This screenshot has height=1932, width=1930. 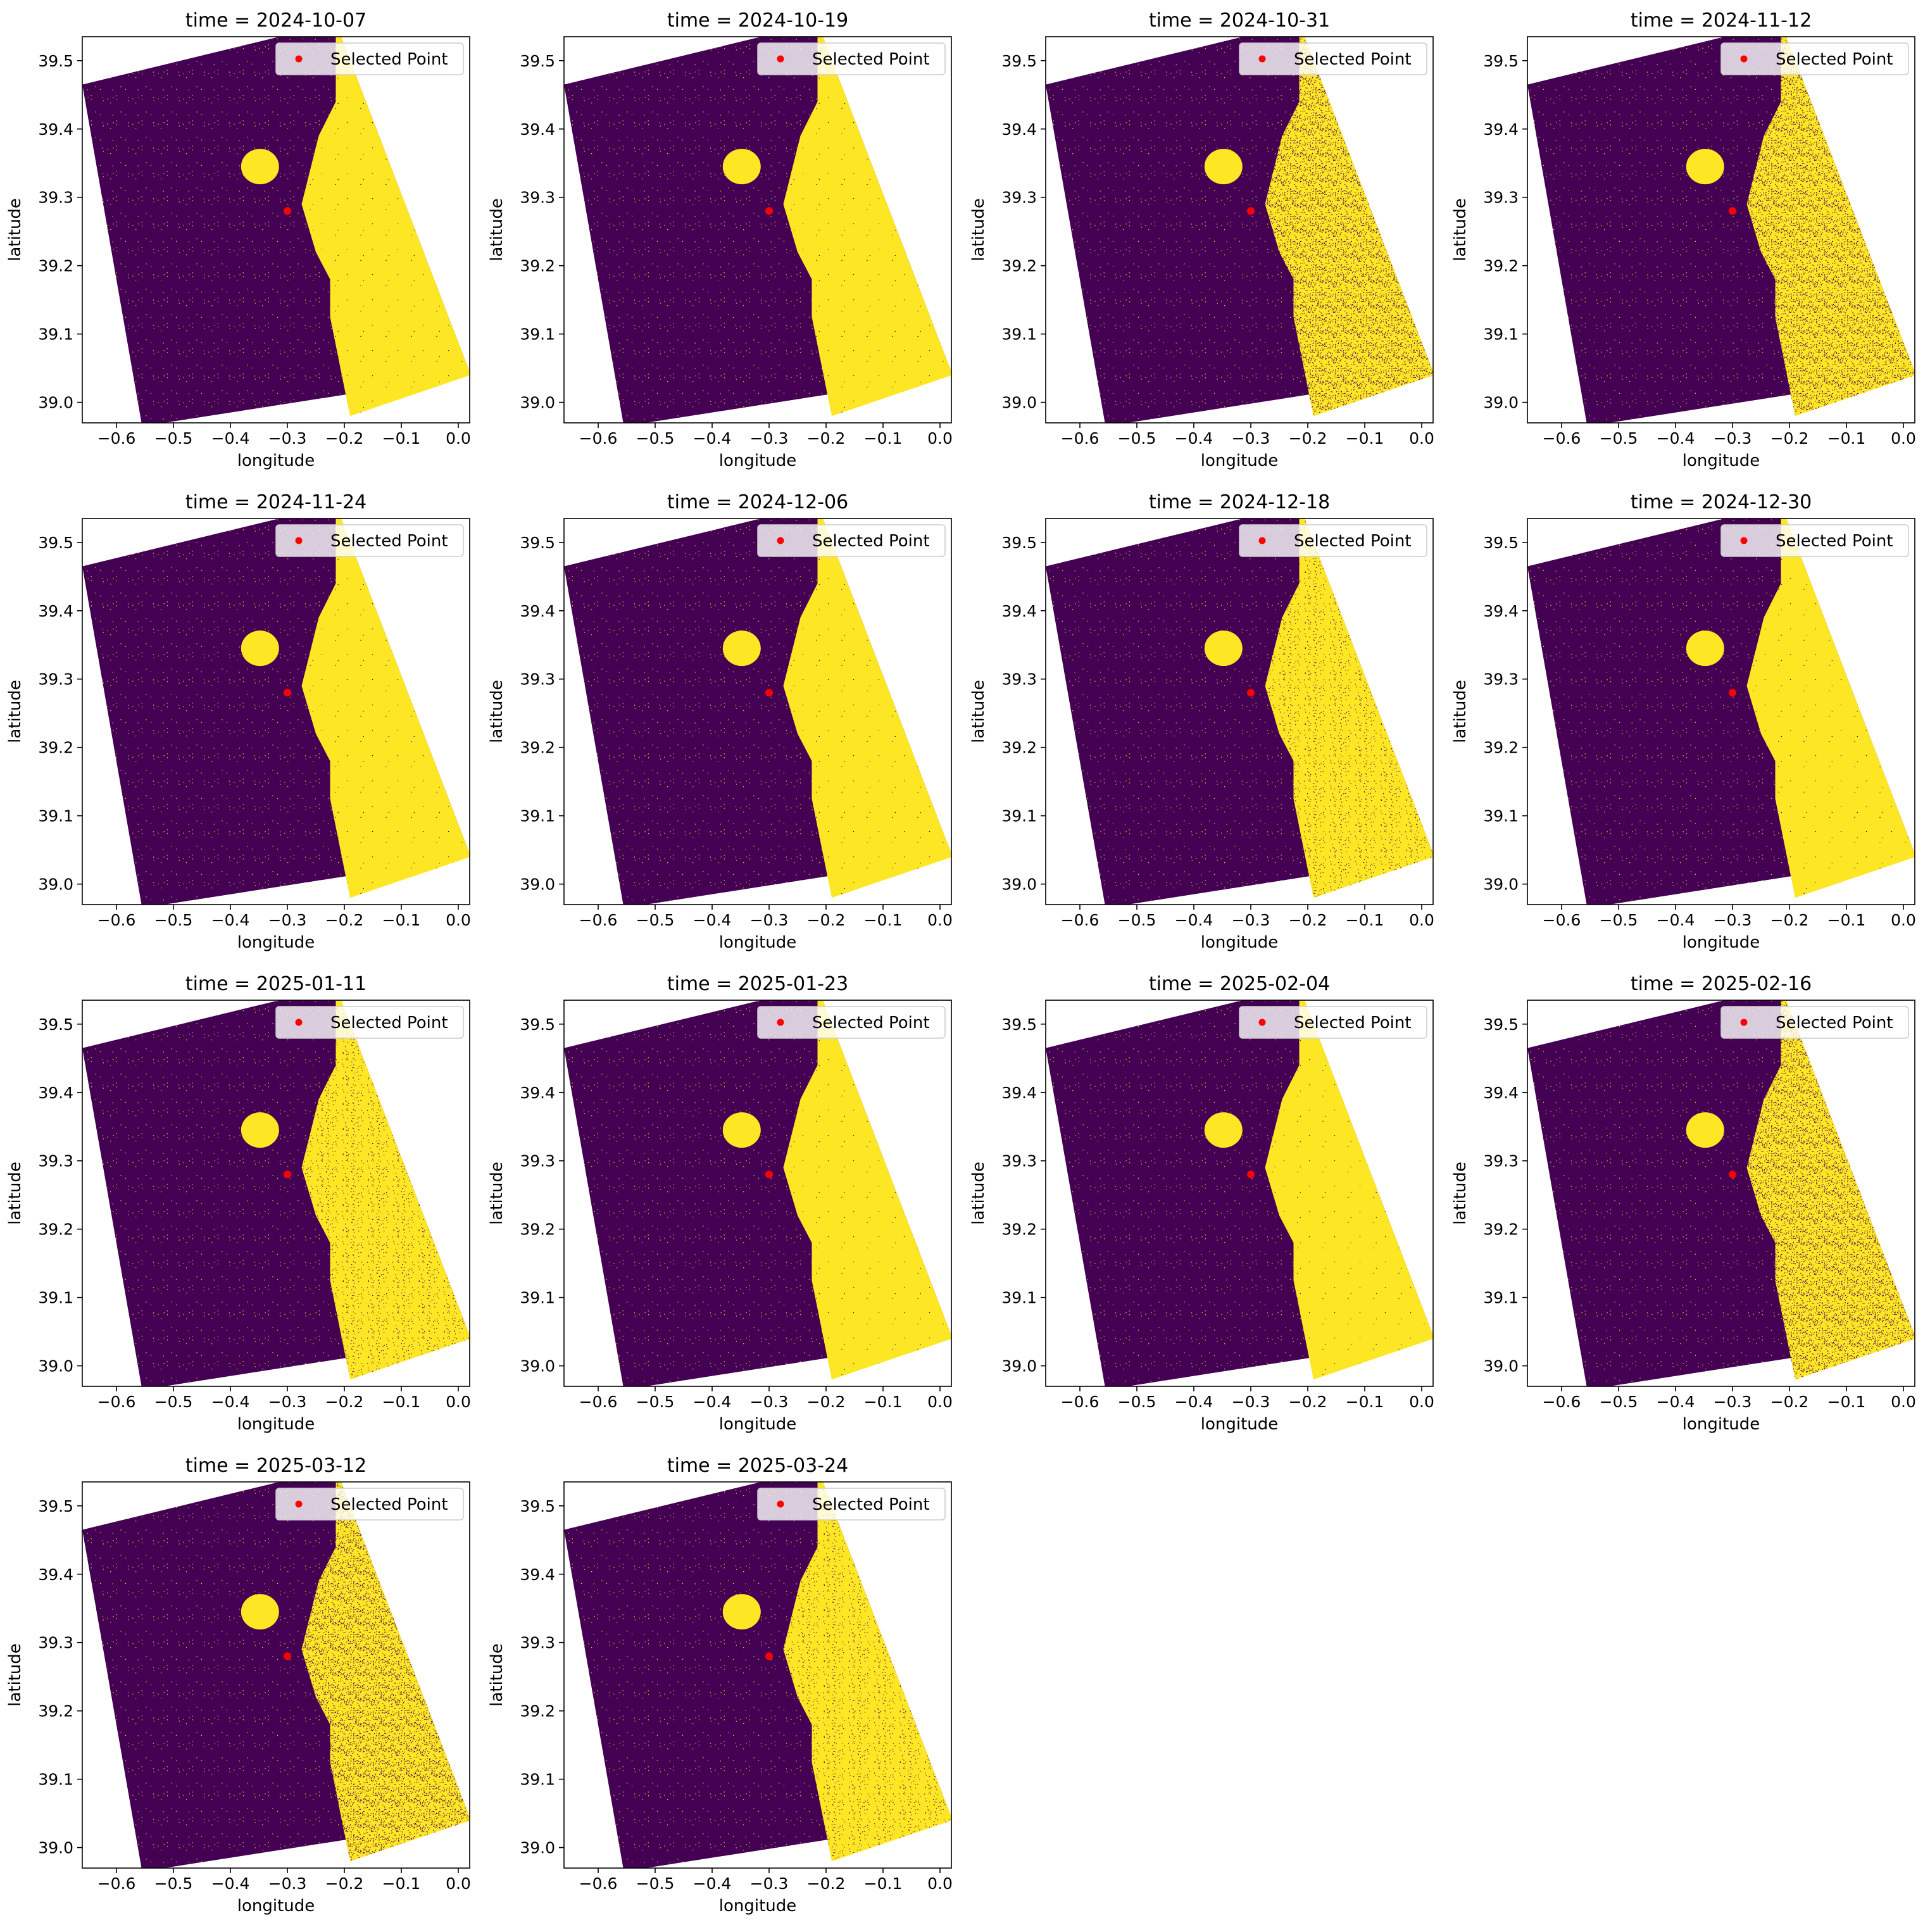 What do you see at coordinates (978, 1193) in the screenshot?
I see `y-axis-label: latitude` at bounding box center [978, 1193].